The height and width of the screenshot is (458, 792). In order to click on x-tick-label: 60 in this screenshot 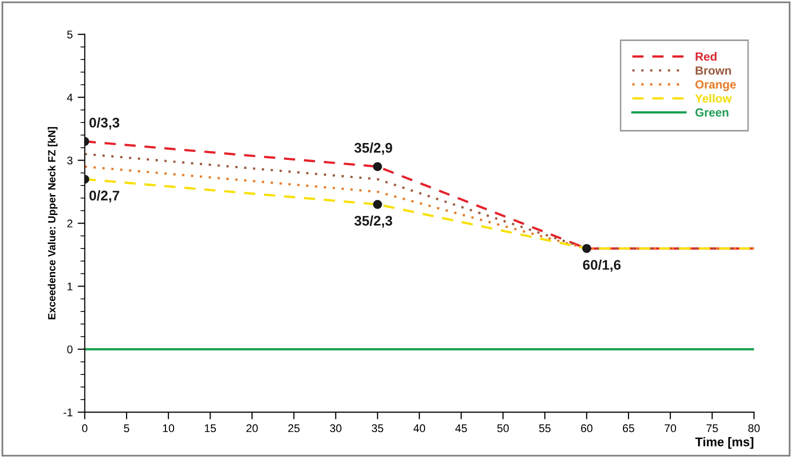, I will do `click(586, 428)`.